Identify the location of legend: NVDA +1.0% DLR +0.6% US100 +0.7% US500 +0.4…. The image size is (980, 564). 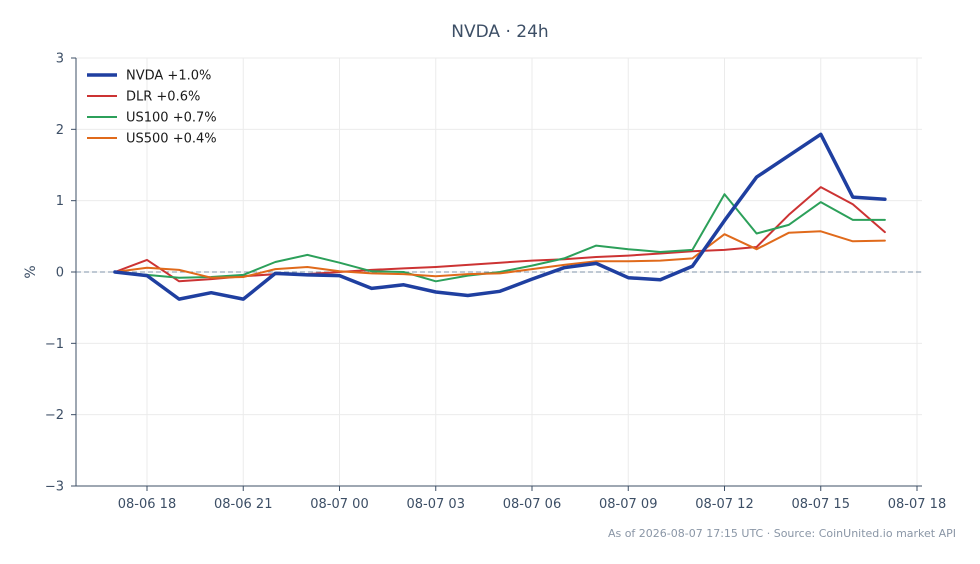
(152, 108).